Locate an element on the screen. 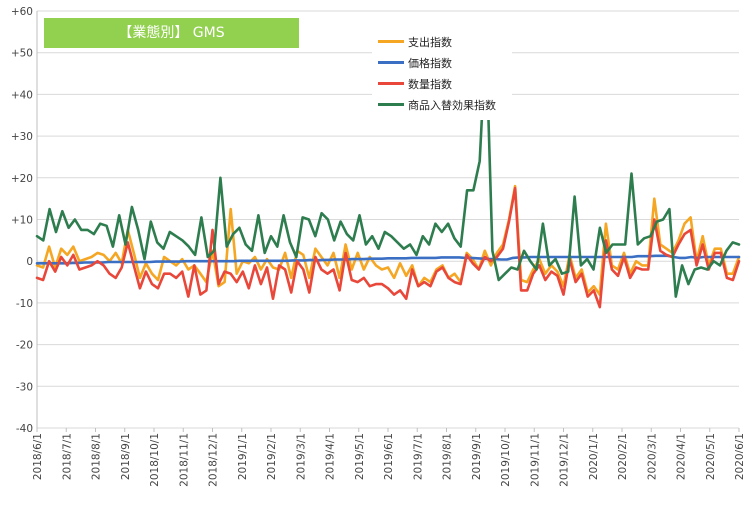  legend-label-product-replacement: 商品入替効果指数 is located at coordinates (452, 105).